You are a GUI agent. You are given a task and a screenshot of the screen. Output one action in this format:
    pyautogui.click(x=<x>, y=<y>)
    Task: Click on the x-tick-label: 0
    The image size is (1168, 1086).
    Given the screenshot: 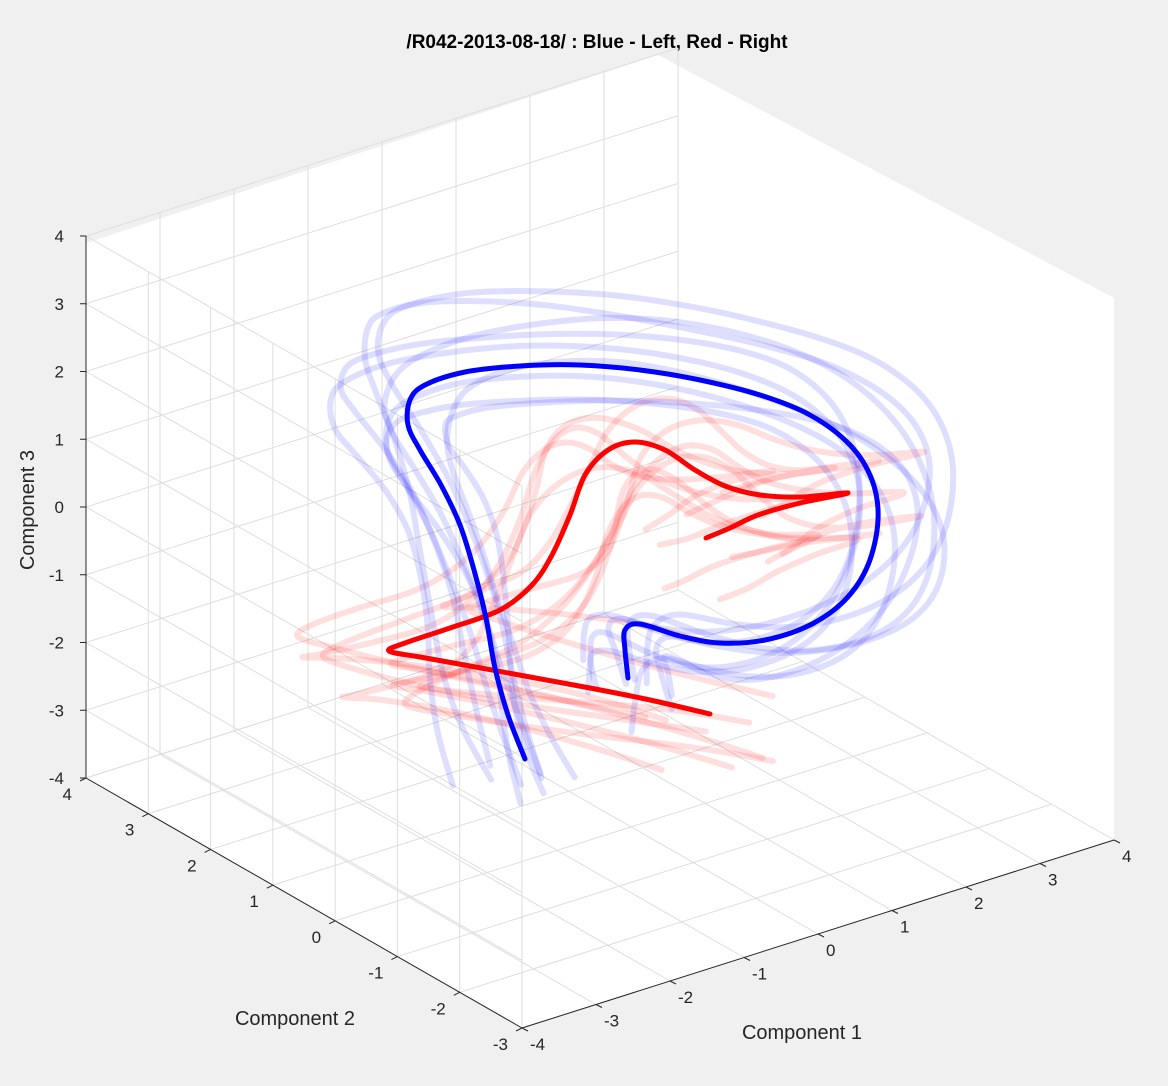 What is the action you would take?
    pyautogui.click(x=830, y=950)
    